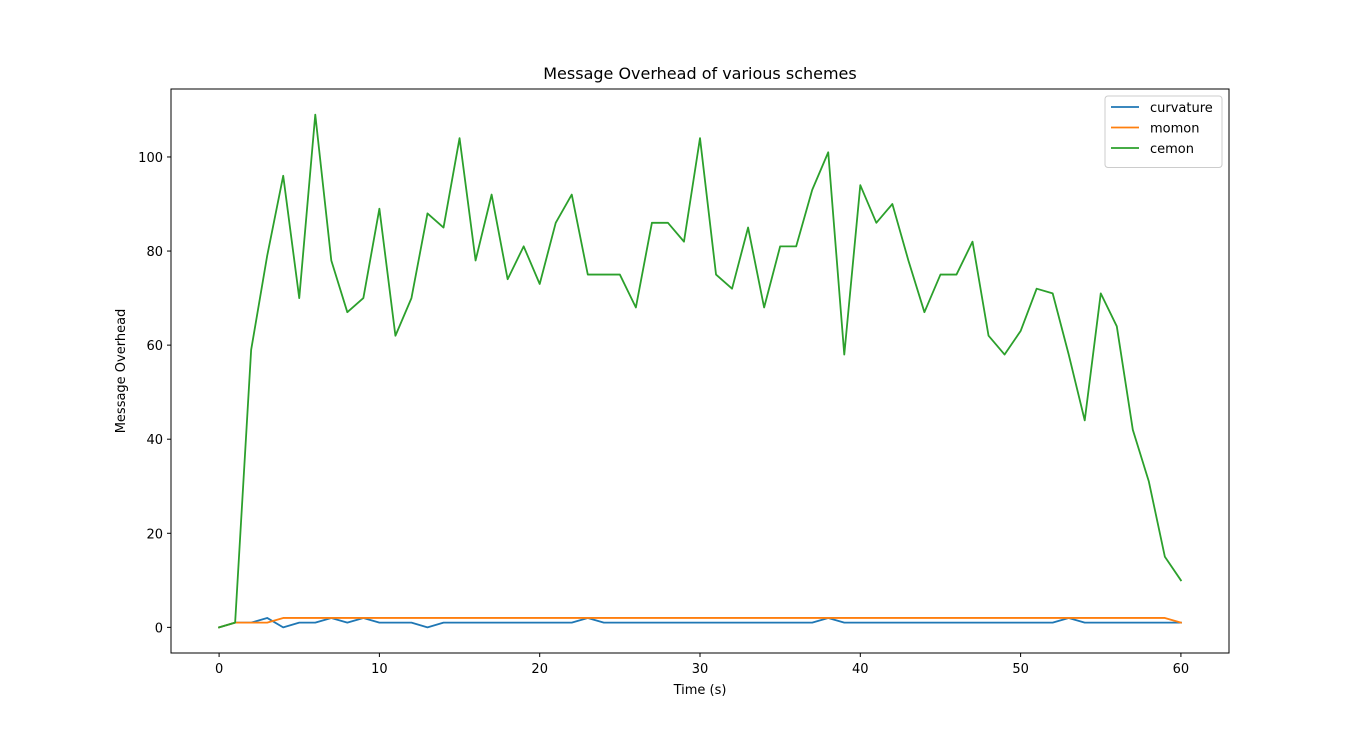  I want to click on x-tick-label: 60, so click(1181, 669).